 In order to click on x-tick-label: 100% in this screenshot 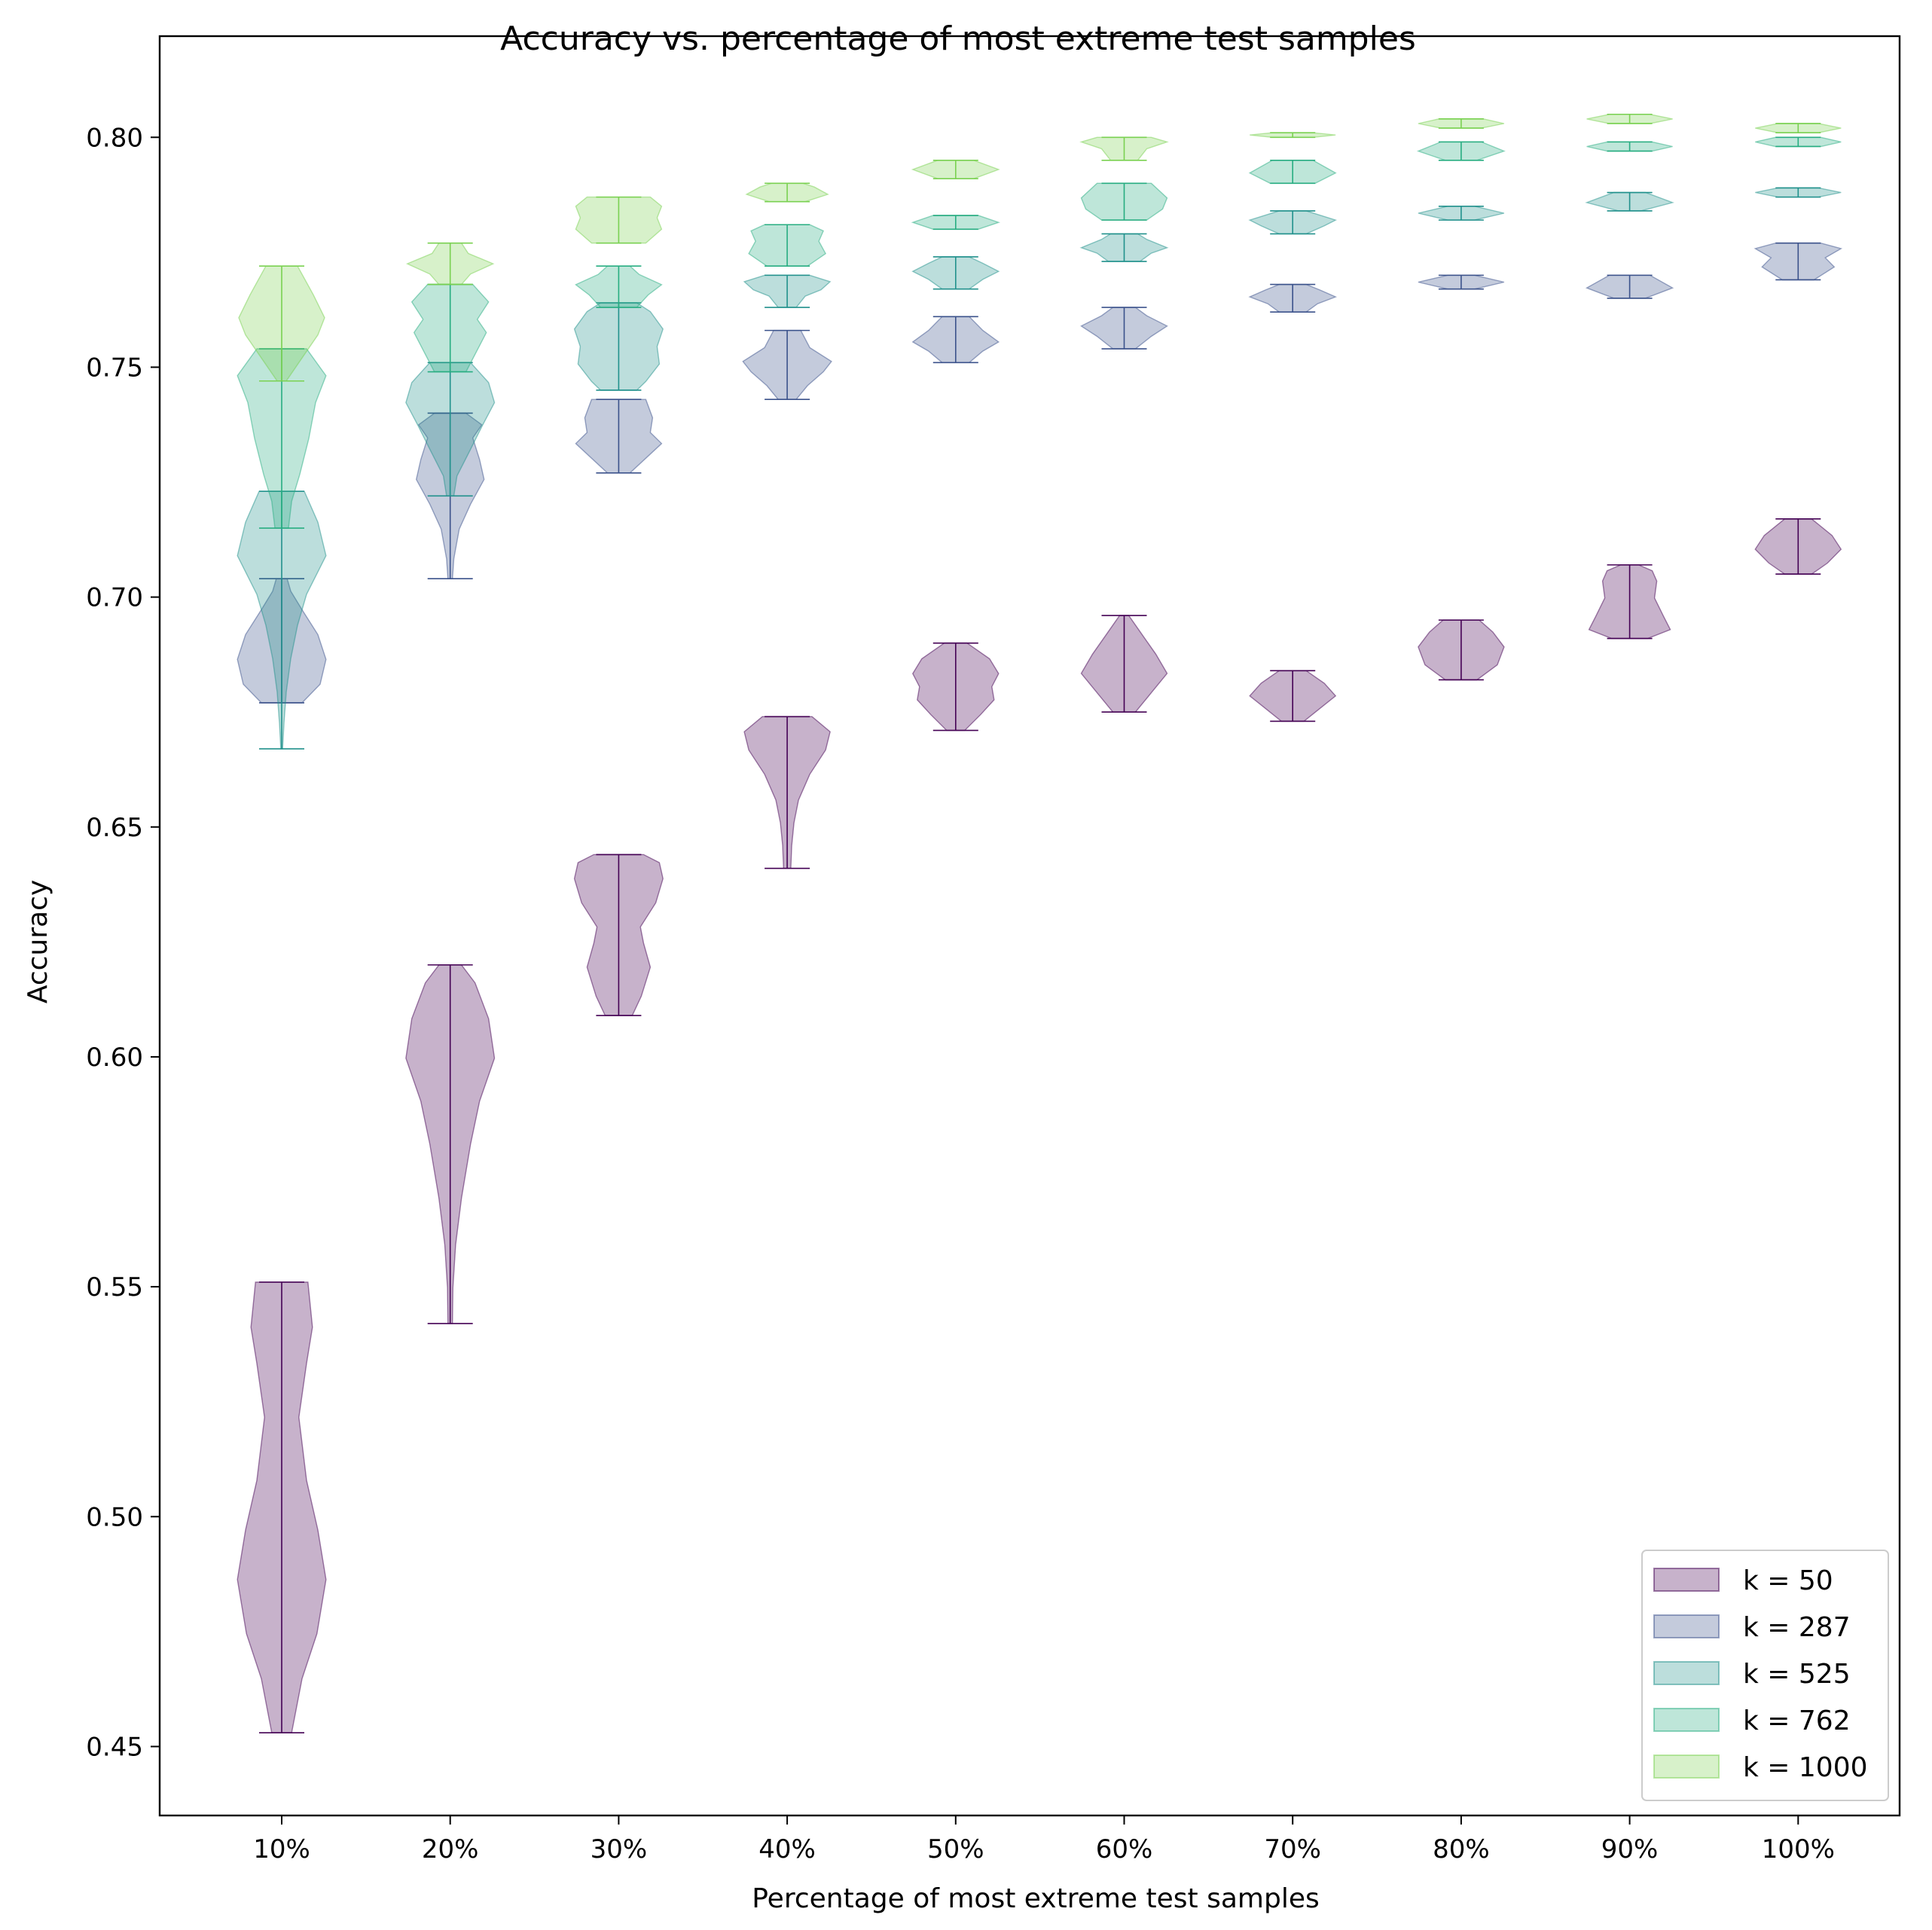, I will do `click(1799, 1849)`.